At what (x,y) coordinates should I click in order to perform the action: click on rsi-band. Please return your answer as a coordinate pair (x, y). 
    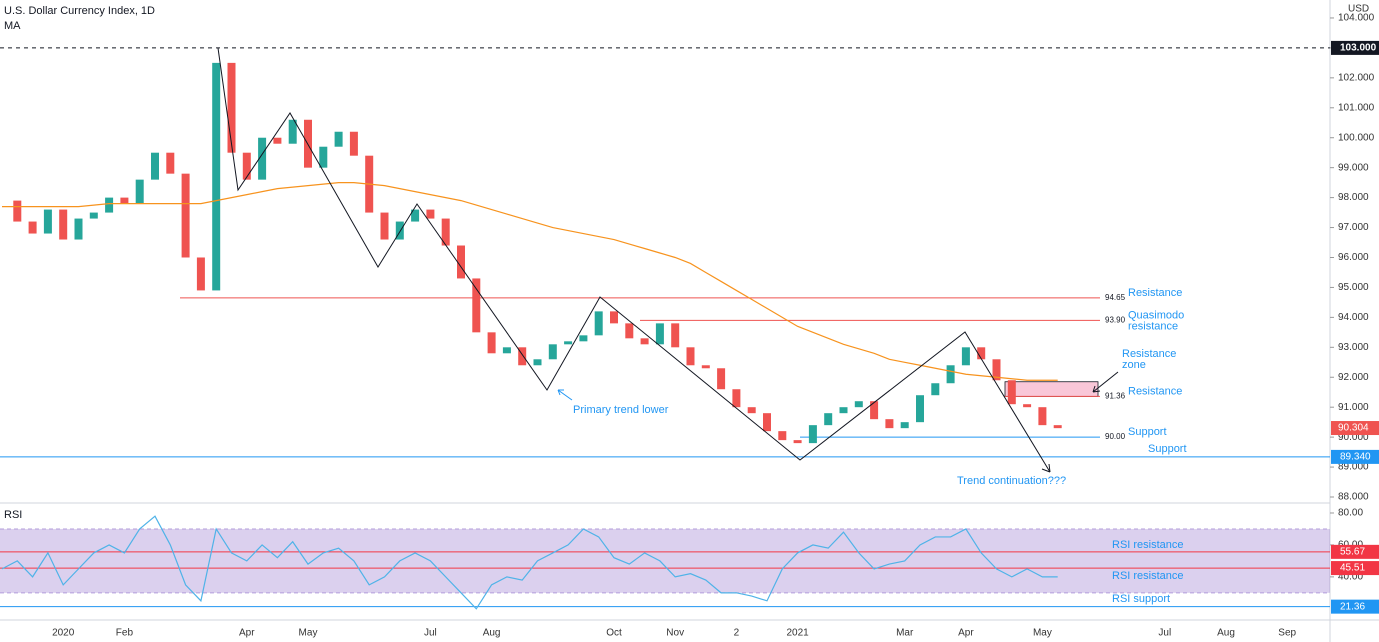
    Looking at the image, I should click on (665, 560).